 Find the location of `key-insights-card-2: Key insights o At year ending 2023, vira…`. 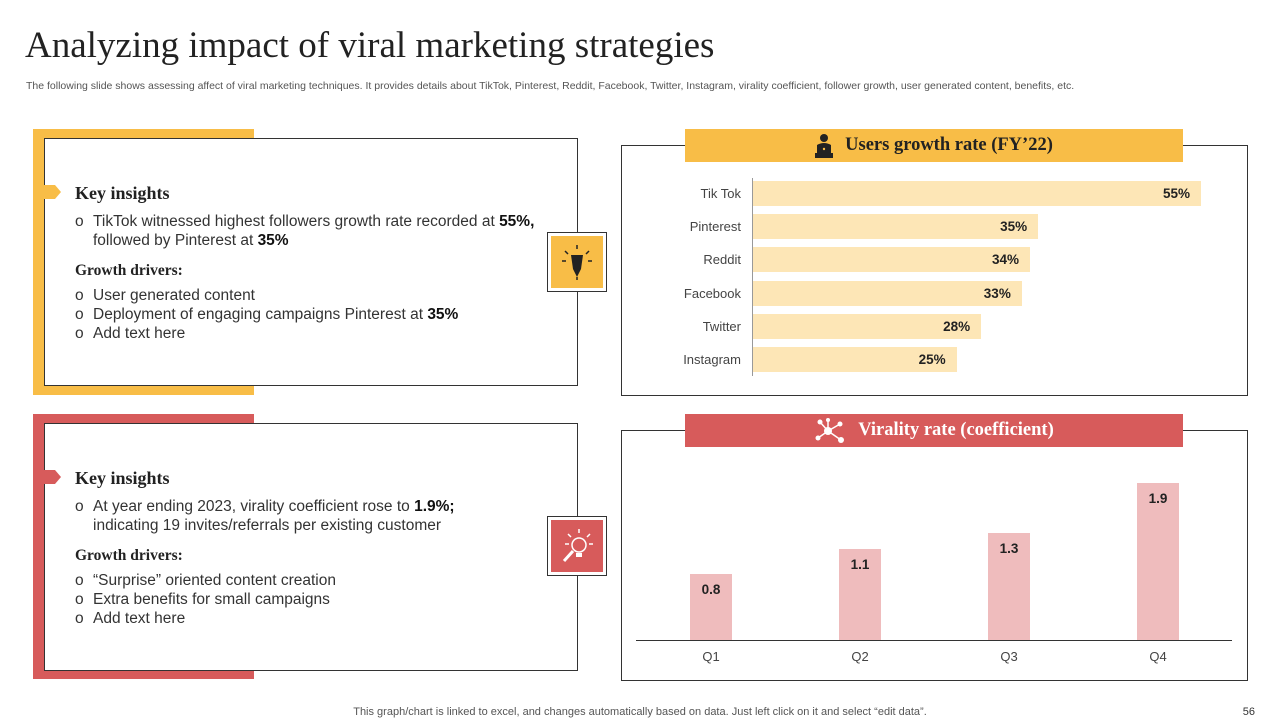

key-insights-card-2: Key insights o At year ending 2023, vira… is located at coordinates (309, 547).